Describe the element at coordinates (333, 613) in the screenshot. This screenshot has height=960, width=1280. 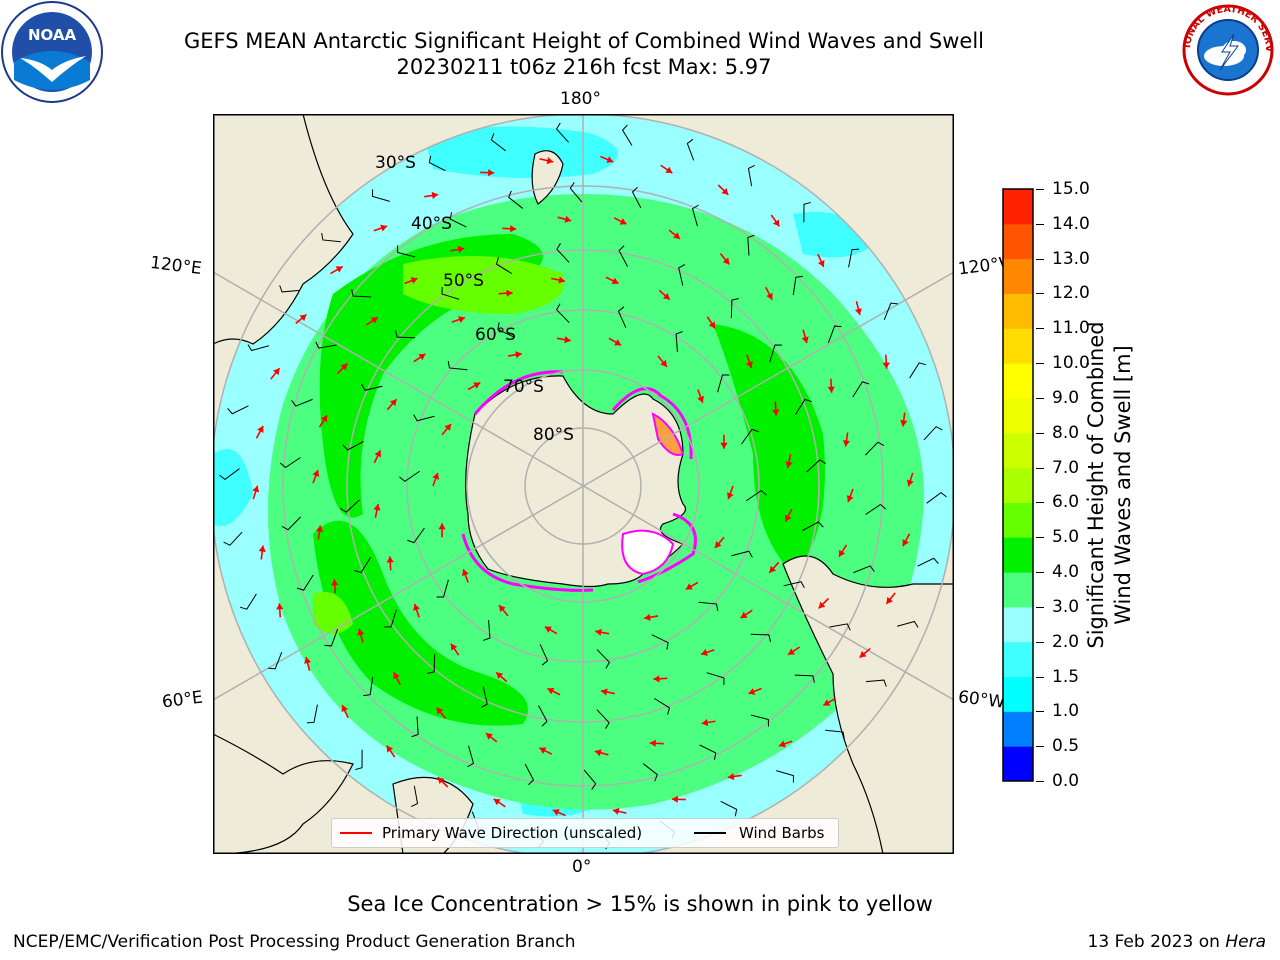
I see `wave-band-5-6m` at that location.